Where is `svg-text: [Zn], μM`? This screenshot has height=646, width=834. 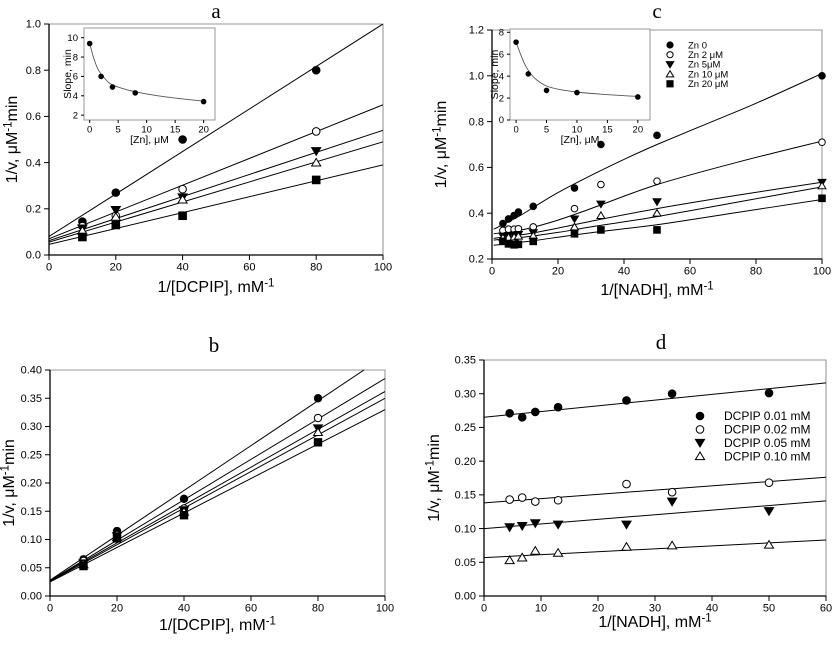 svg-text: [Zn], μM is located at coordinates (149, 140).